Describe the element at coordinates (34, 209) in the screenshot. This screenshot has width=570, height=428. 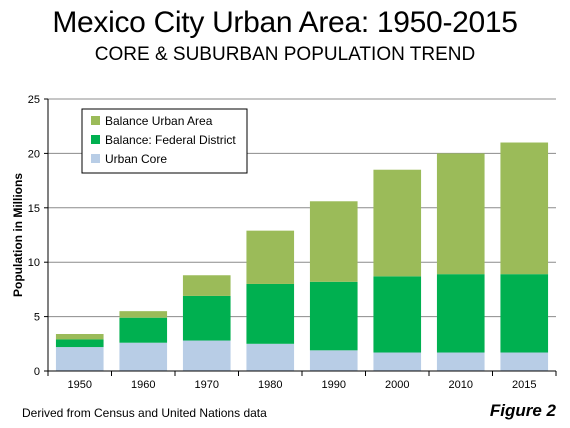
I see `y-tick-label: 15` at that location.